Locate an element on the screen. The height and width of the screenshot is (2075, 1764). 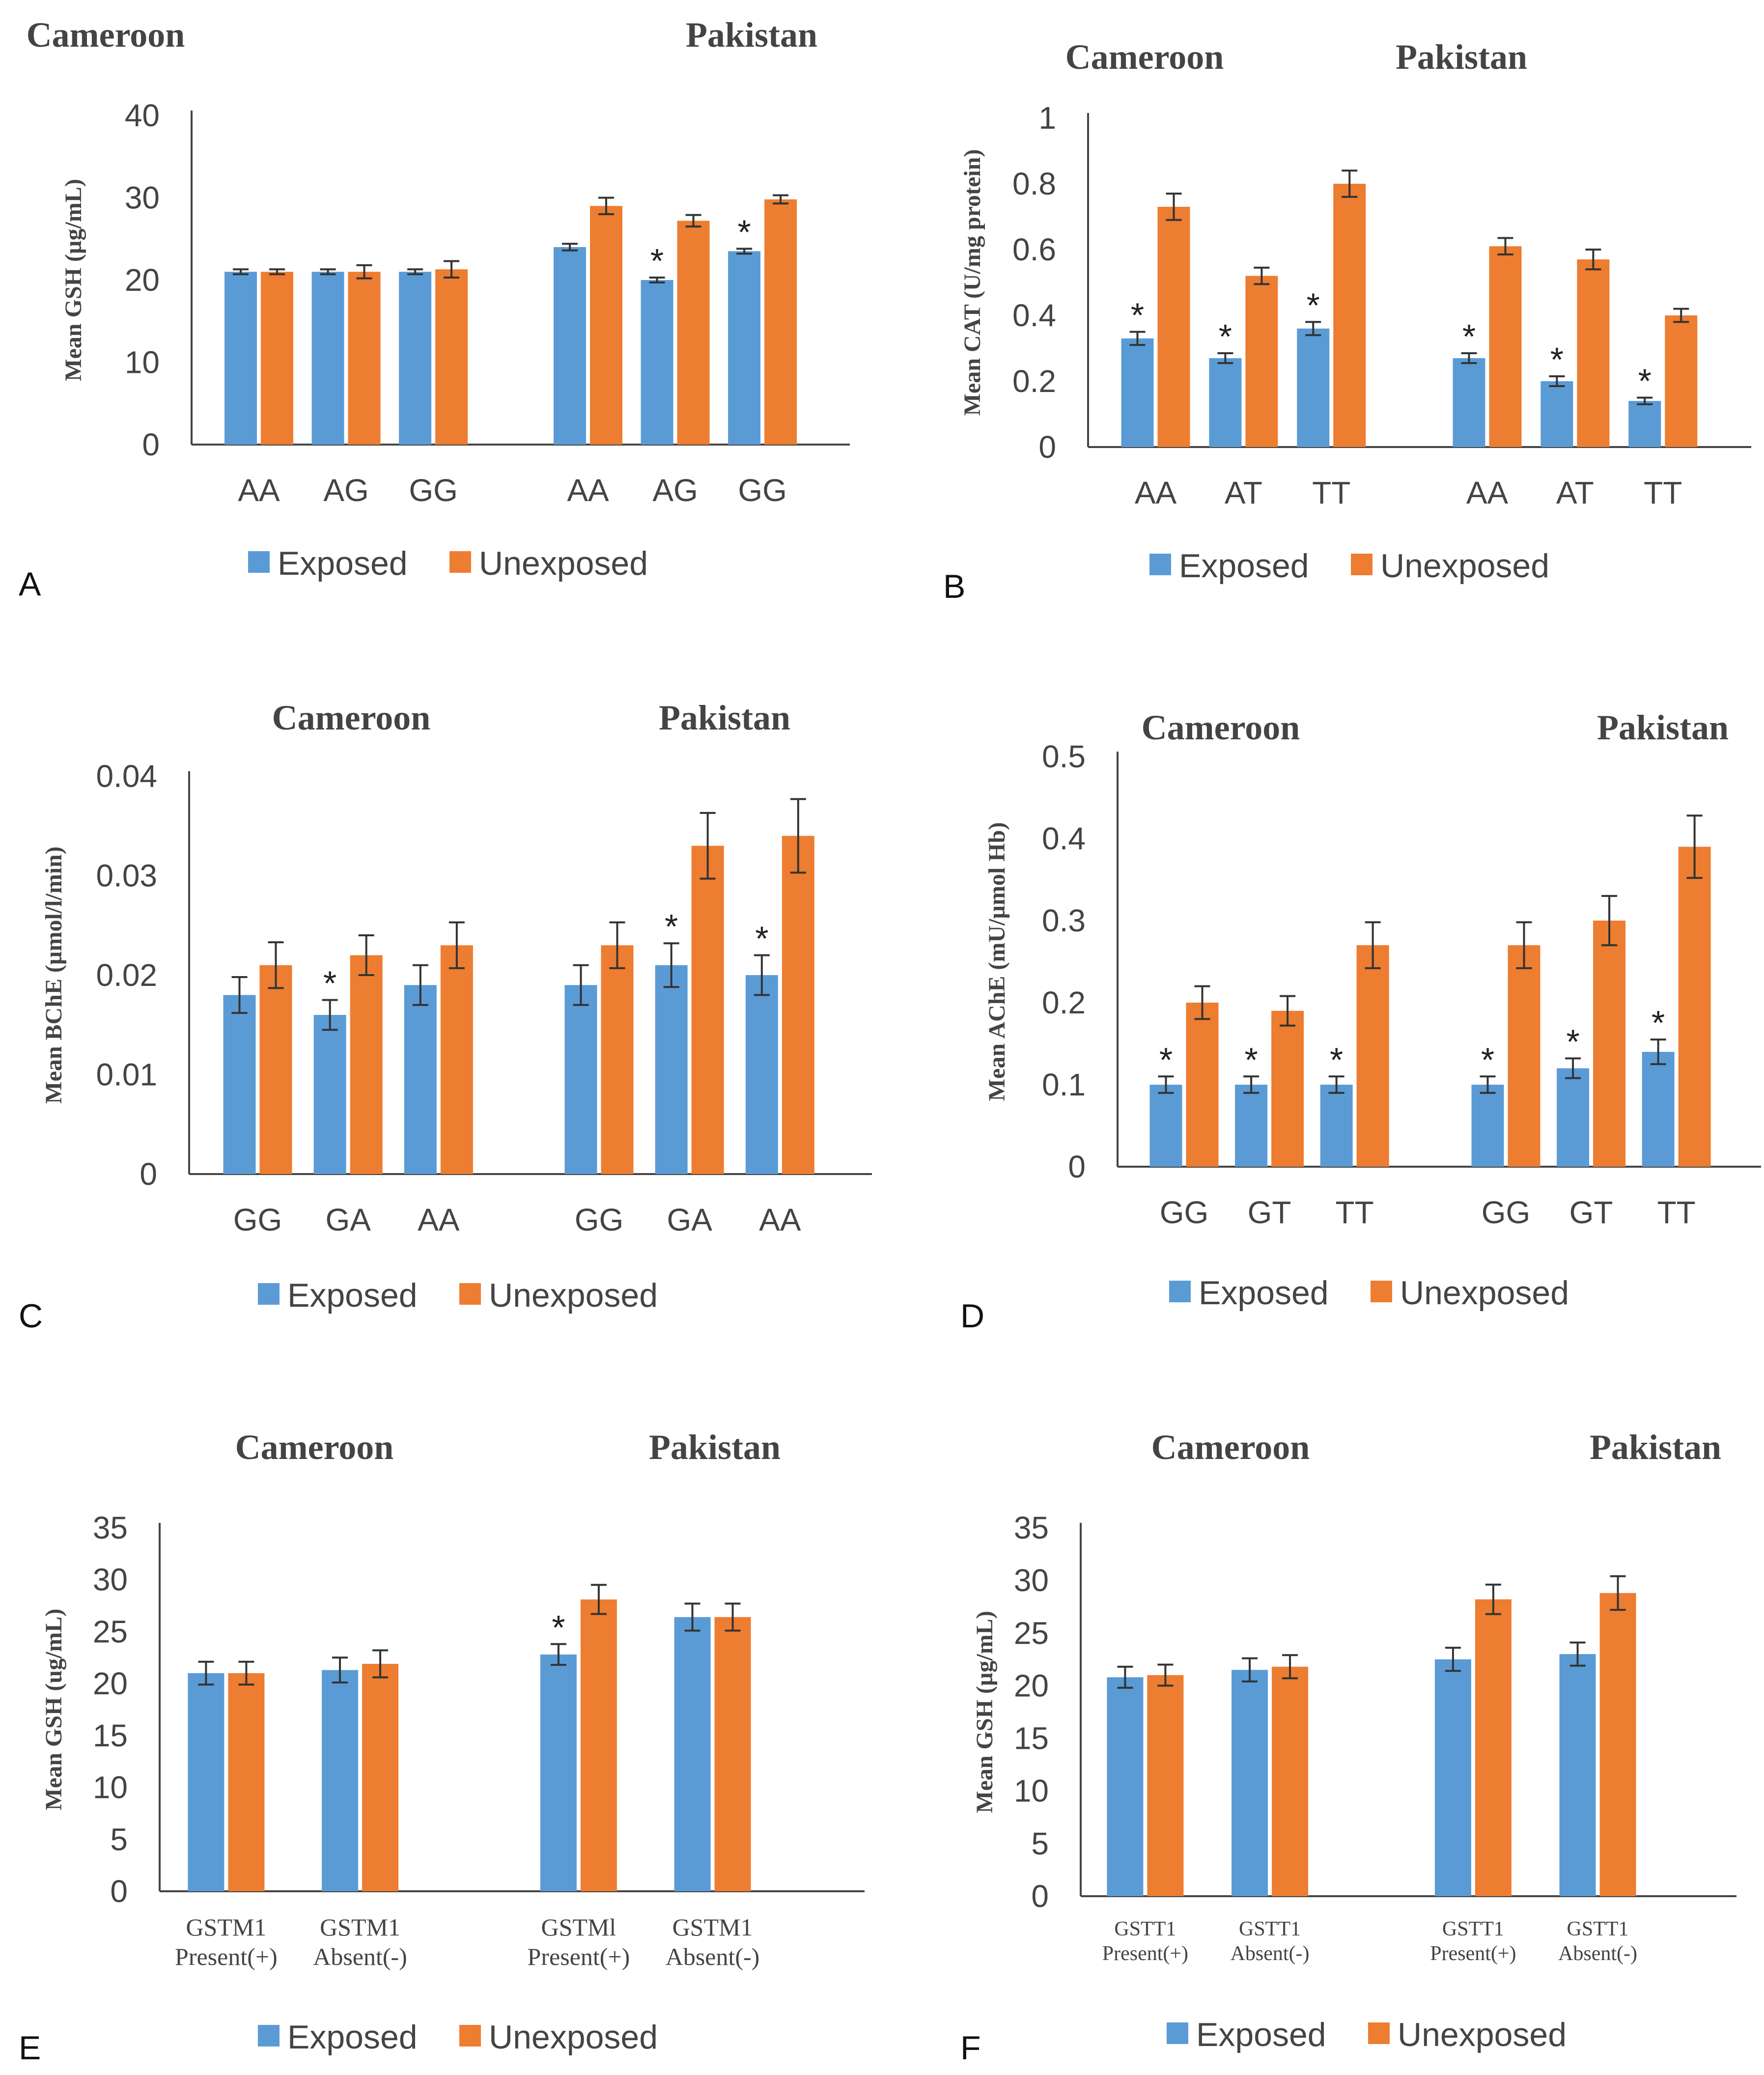
panel-c-x-label-1-0: GG is located at coordinates (599, 1219).